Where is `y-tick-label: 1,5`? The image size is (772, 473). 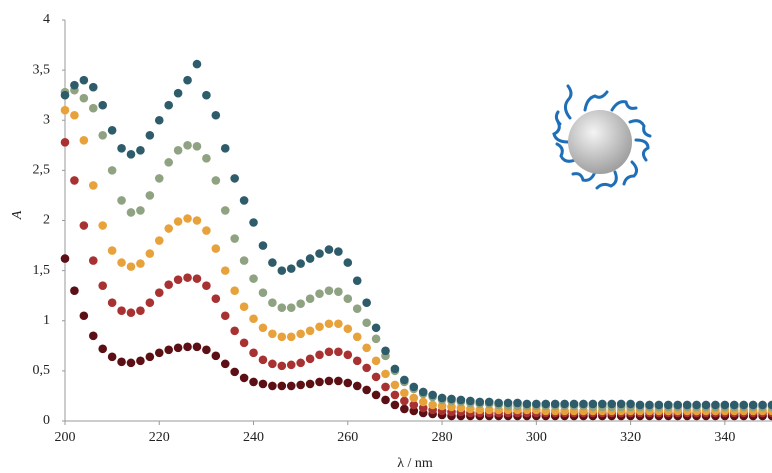 y-tick-label: 1,5 is located at coordinates (42, 270).